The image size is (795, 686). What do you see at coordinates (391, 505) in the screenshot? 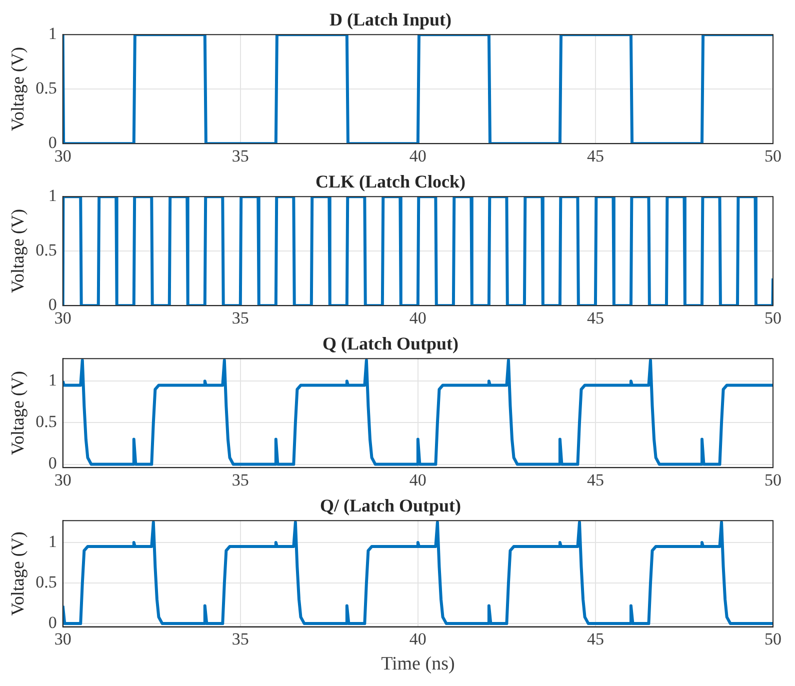
I see `chart-title: Q/ (Latch Output)` at bounding box center [391, 505].